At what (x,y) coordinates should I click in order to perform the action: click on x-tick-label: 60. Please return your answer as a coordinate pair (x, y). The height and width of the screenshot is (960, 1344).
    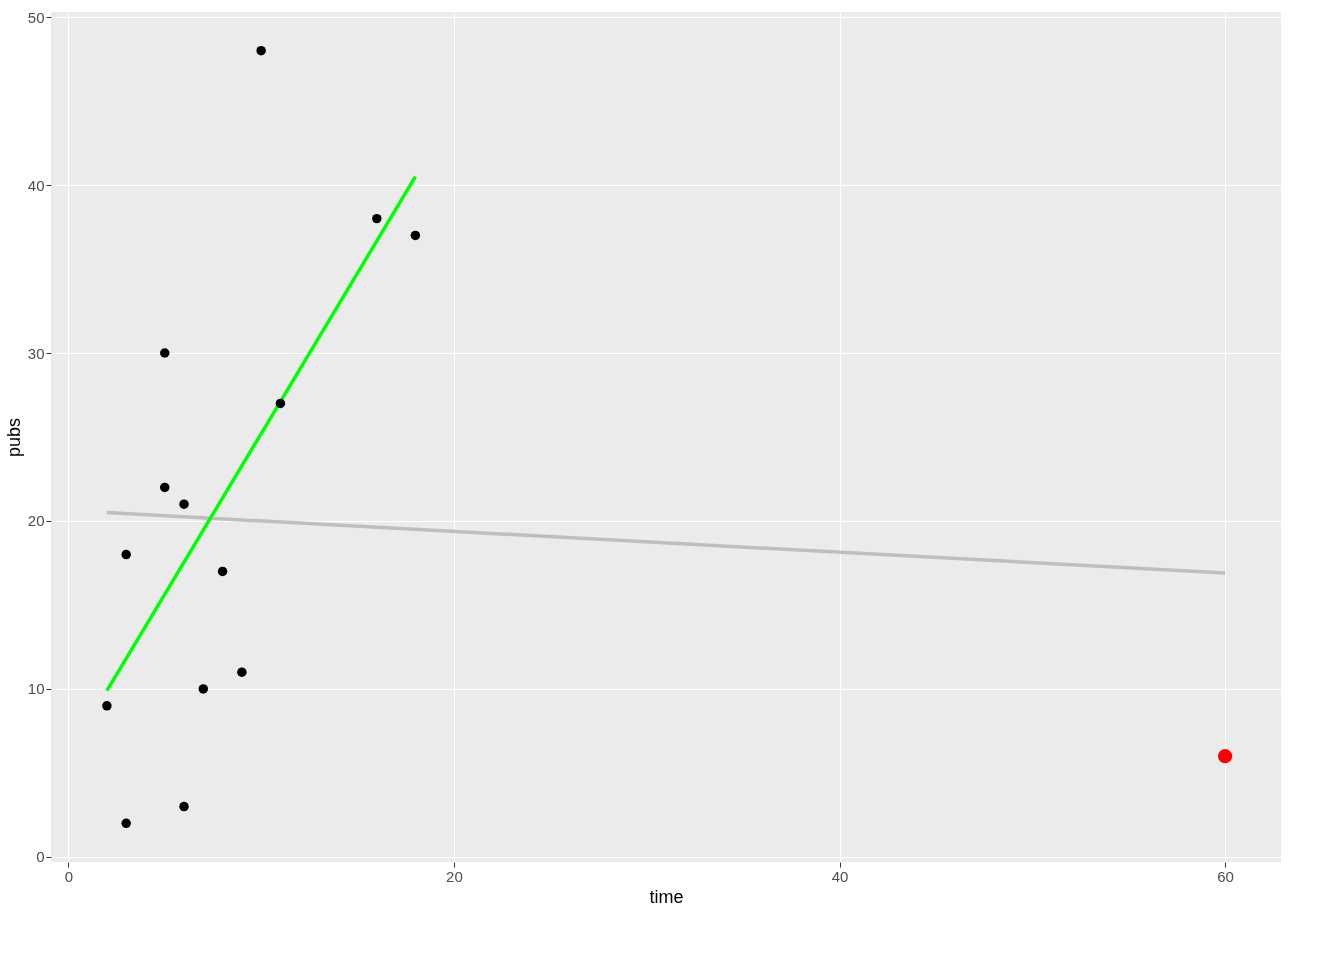
    Looking at the image, I should click on (1225, 876).